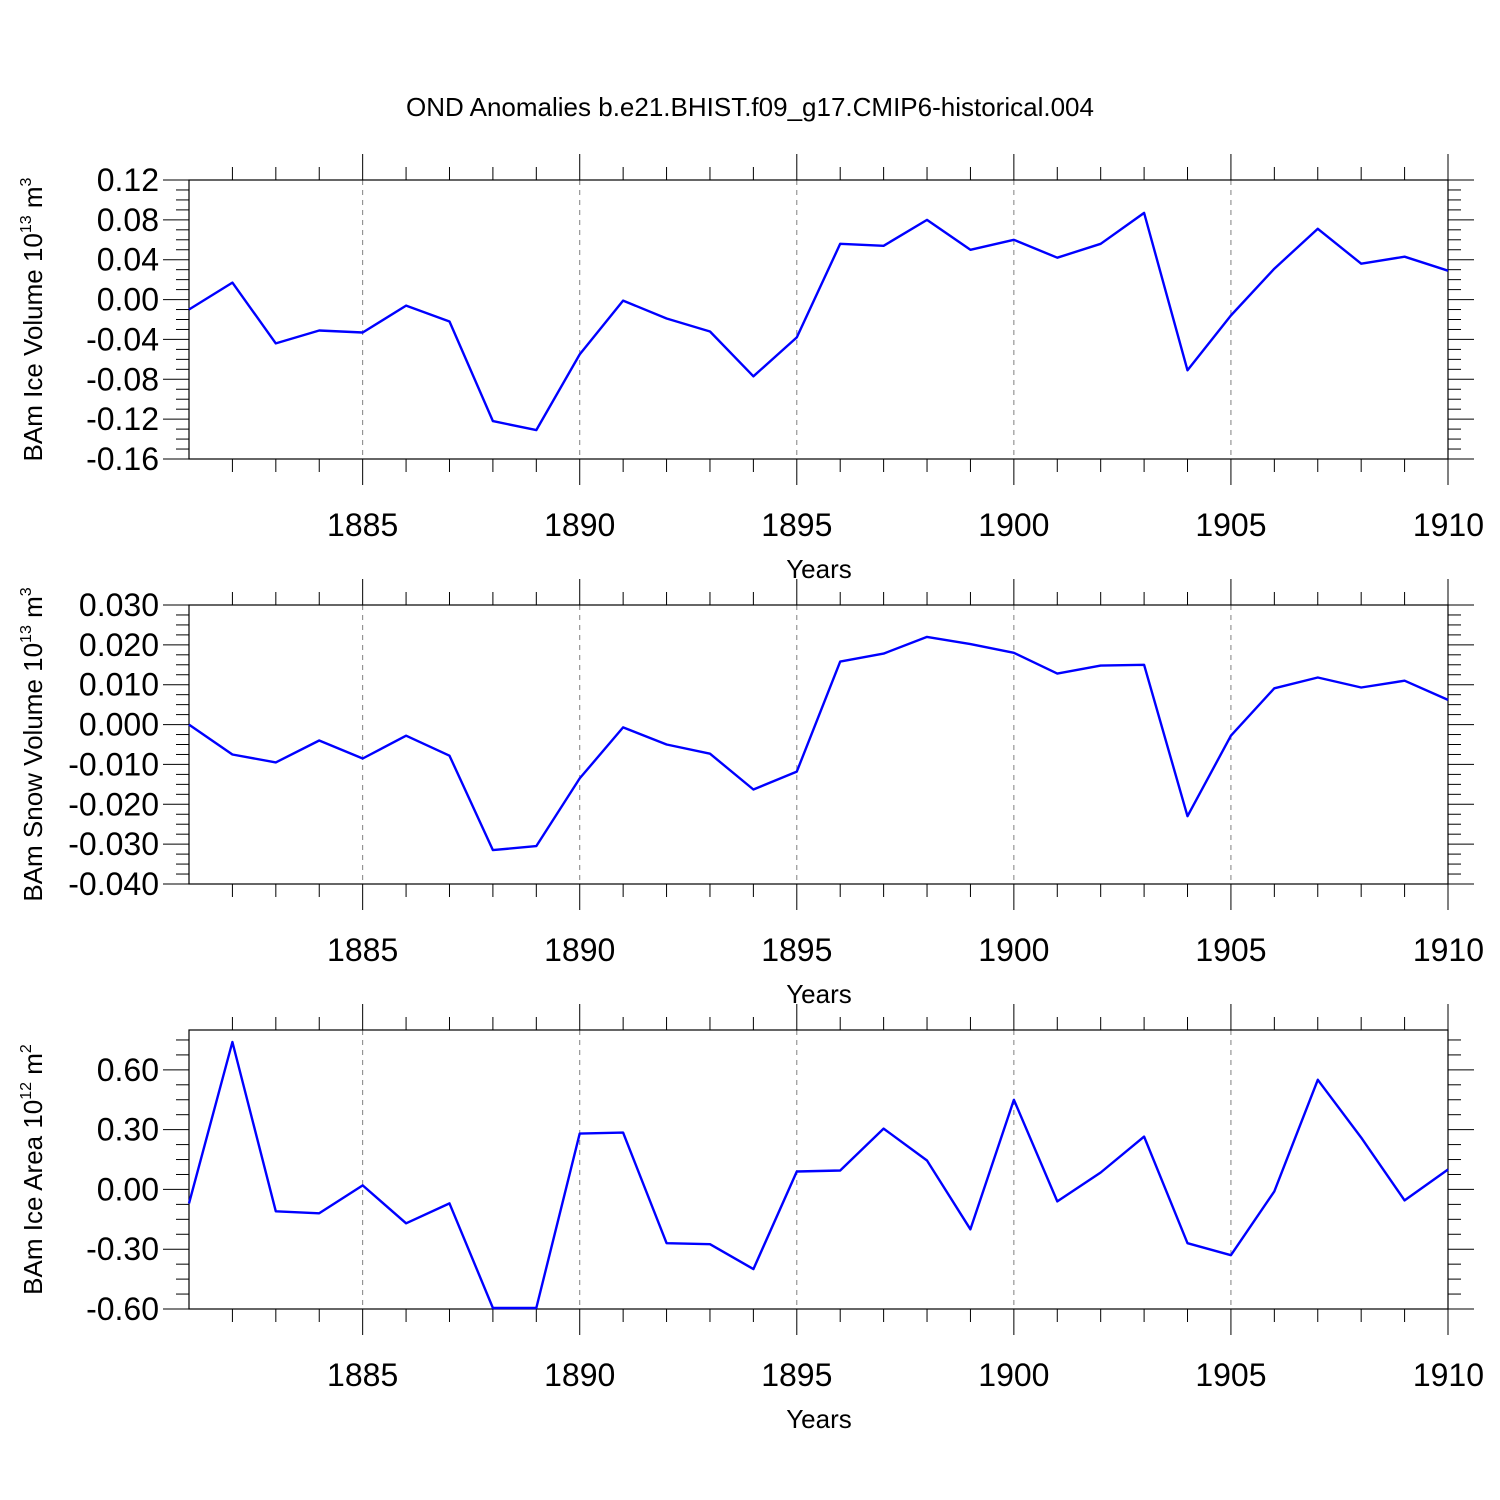  What do you see at coordinates (33, 1197) in the screenshot?
I see `y-axis-title-main: BAm Ice Area 10` at bounding box center [33, 1197].